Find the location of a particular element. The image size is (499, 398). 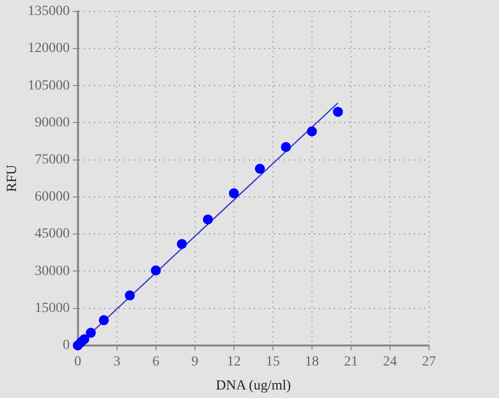

y-axis-title: RFU is located at coordinates (12, 178).